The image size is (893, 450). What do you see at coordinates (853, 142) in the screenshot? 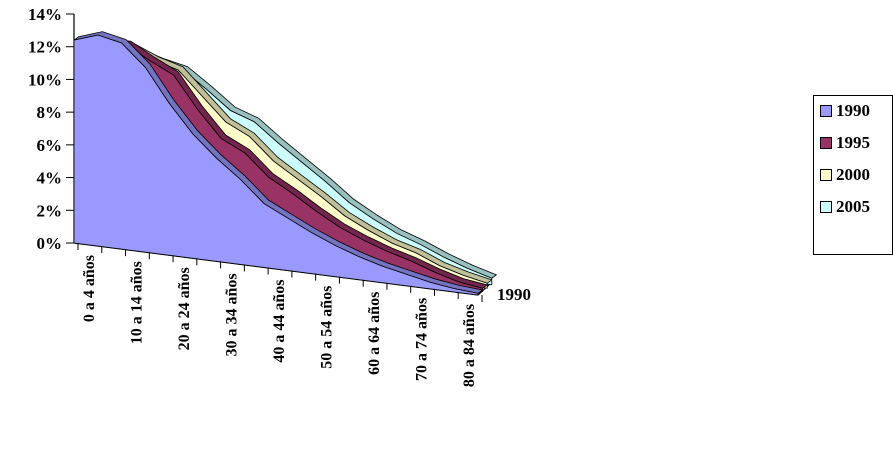
I see `legend-label-1995: 1995` at bounding box center [853, 142].